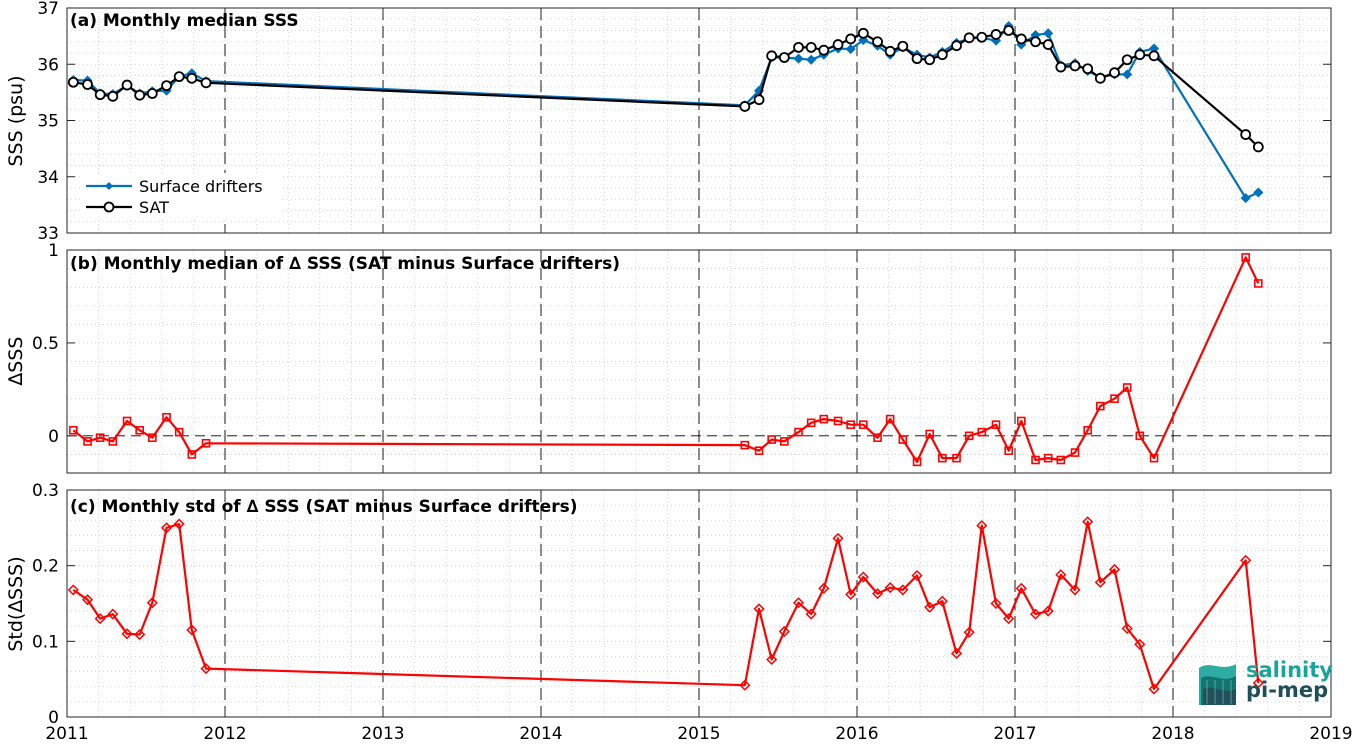  I want to click on x-tick-label: 2015, so click(698, 734).